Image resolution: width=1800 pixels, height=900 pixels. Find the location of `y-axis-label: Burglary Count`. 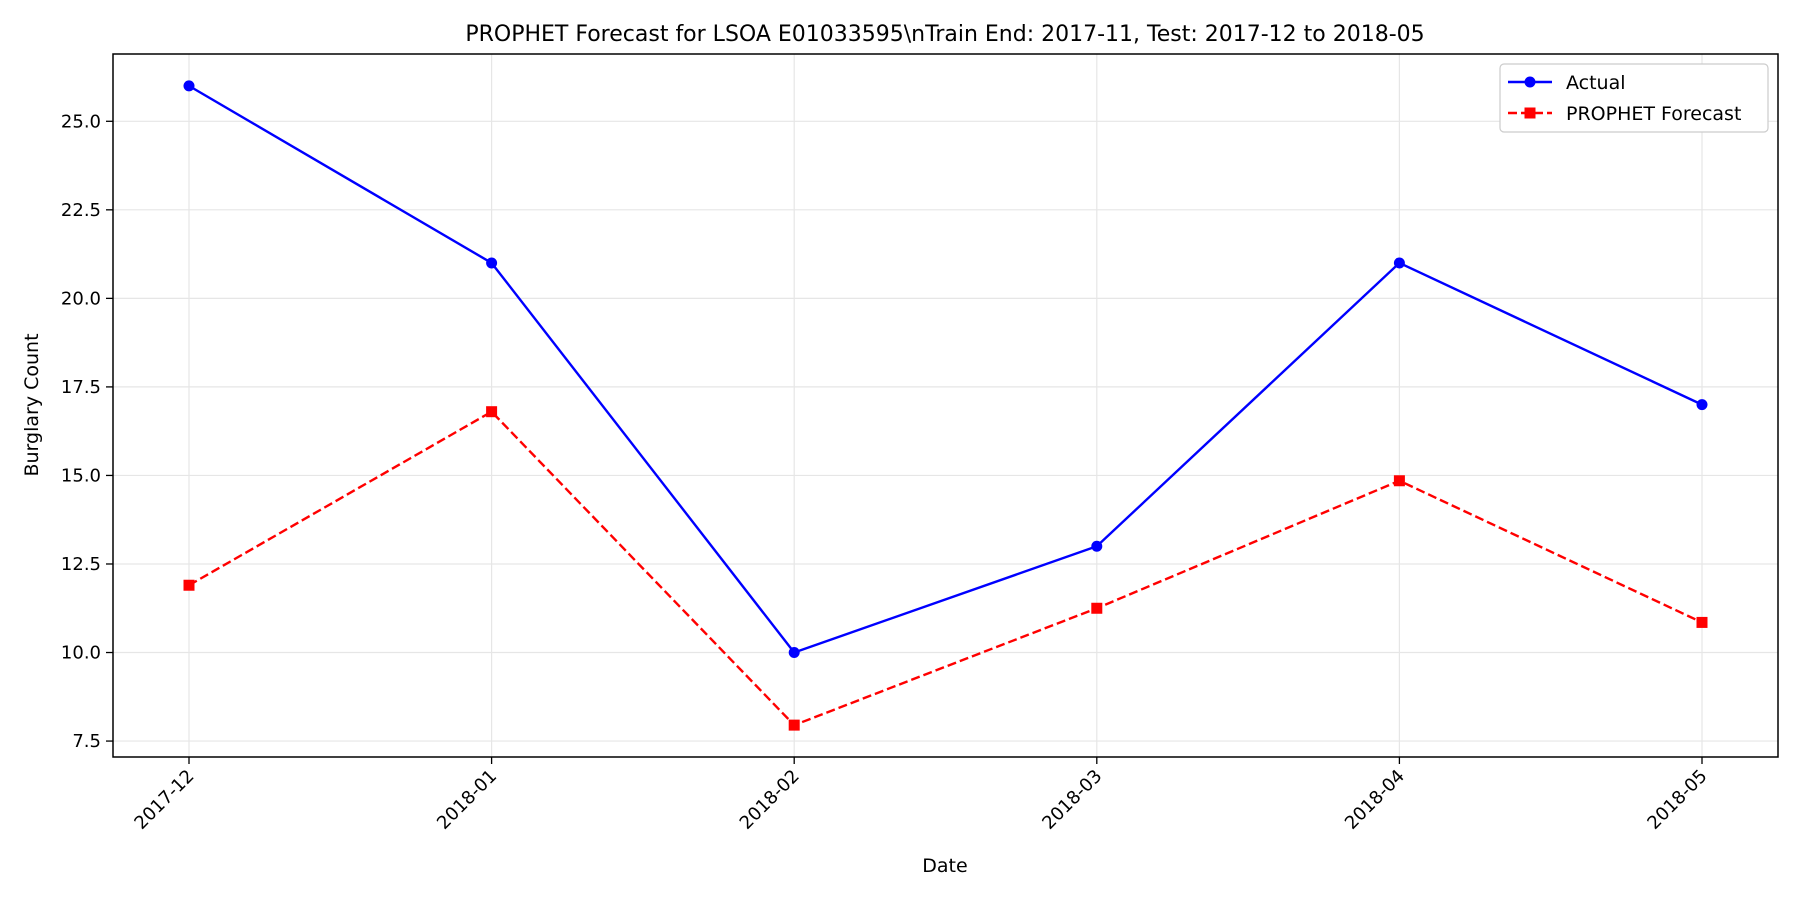

y-axis-label: Burglary Count is located at coordinates (32, 404).